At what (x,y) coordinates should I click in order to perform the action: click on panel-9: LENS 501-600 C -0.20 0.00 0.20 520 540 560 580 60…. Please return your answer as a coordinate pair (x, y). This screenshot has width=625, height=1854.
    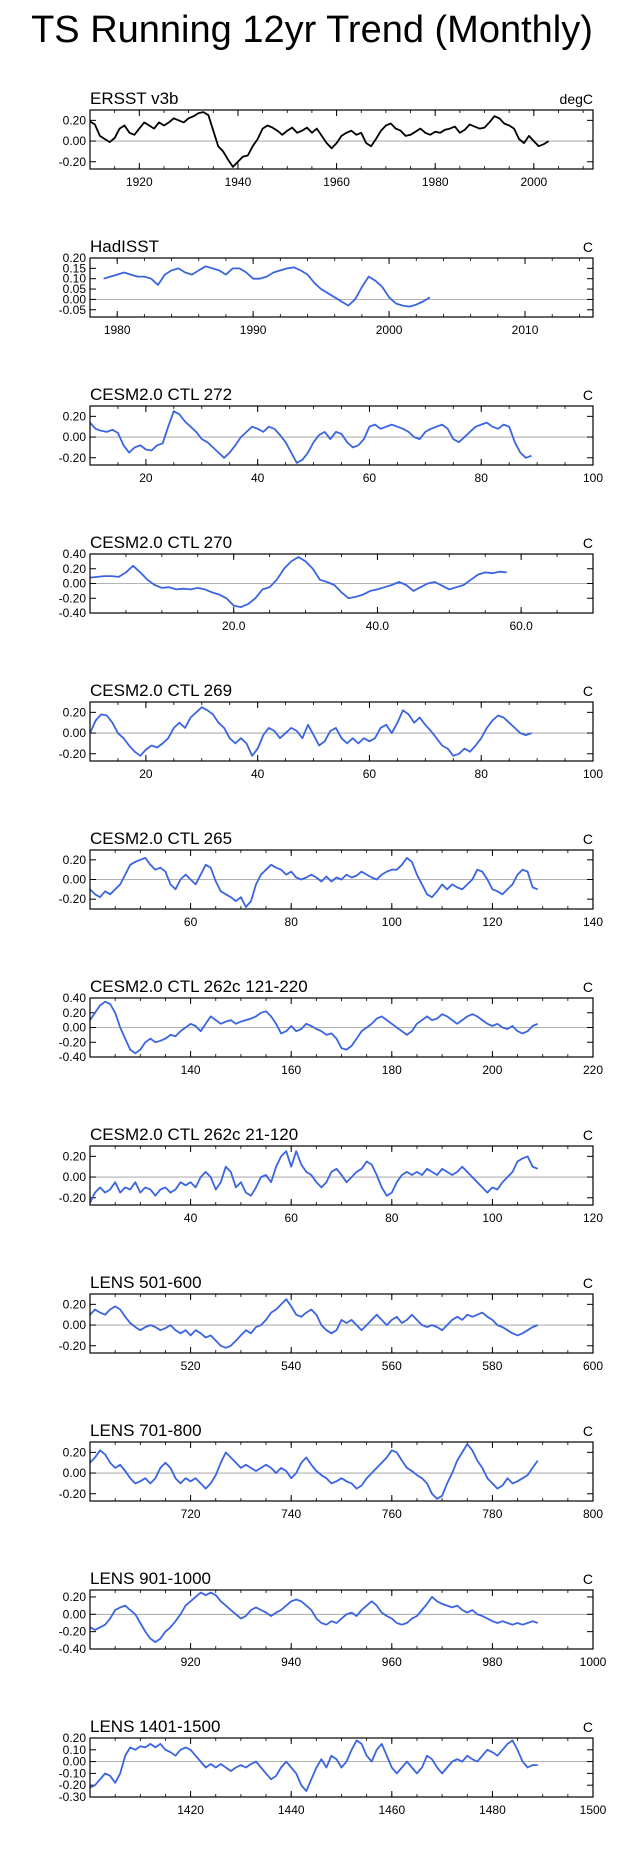
    Looking at the image, I should click on (331, 1323).